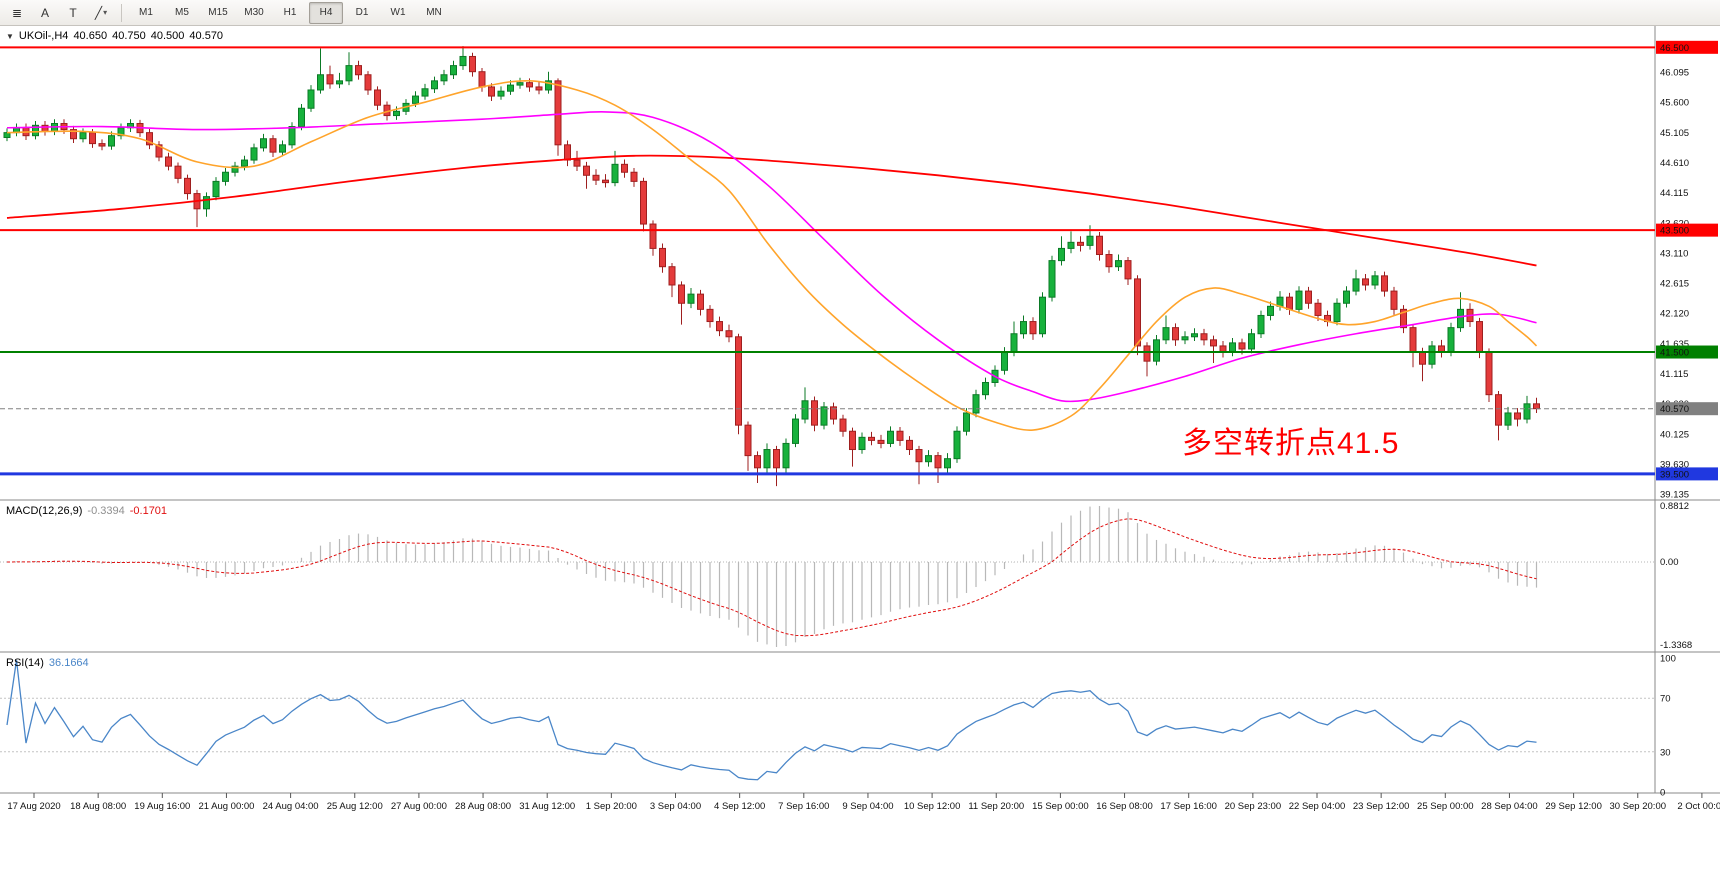 The width and height of the screenshot is (1720, 892). I want to click on svg-text: 100, so click(1668, 659).